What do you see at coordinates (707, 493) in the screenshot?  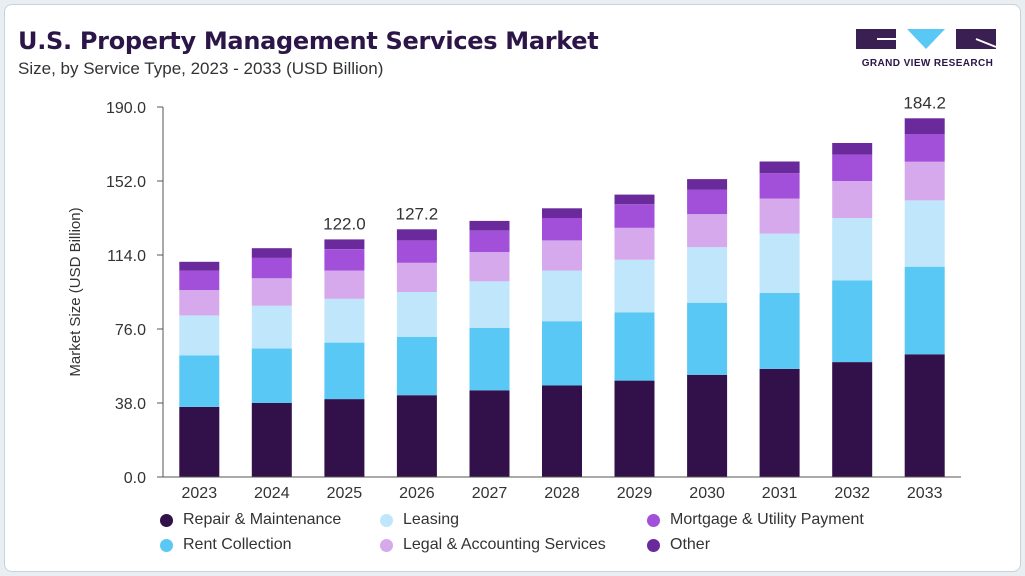 I see `x-tick-label-2030: 2030` at bounding box center [707, 493].